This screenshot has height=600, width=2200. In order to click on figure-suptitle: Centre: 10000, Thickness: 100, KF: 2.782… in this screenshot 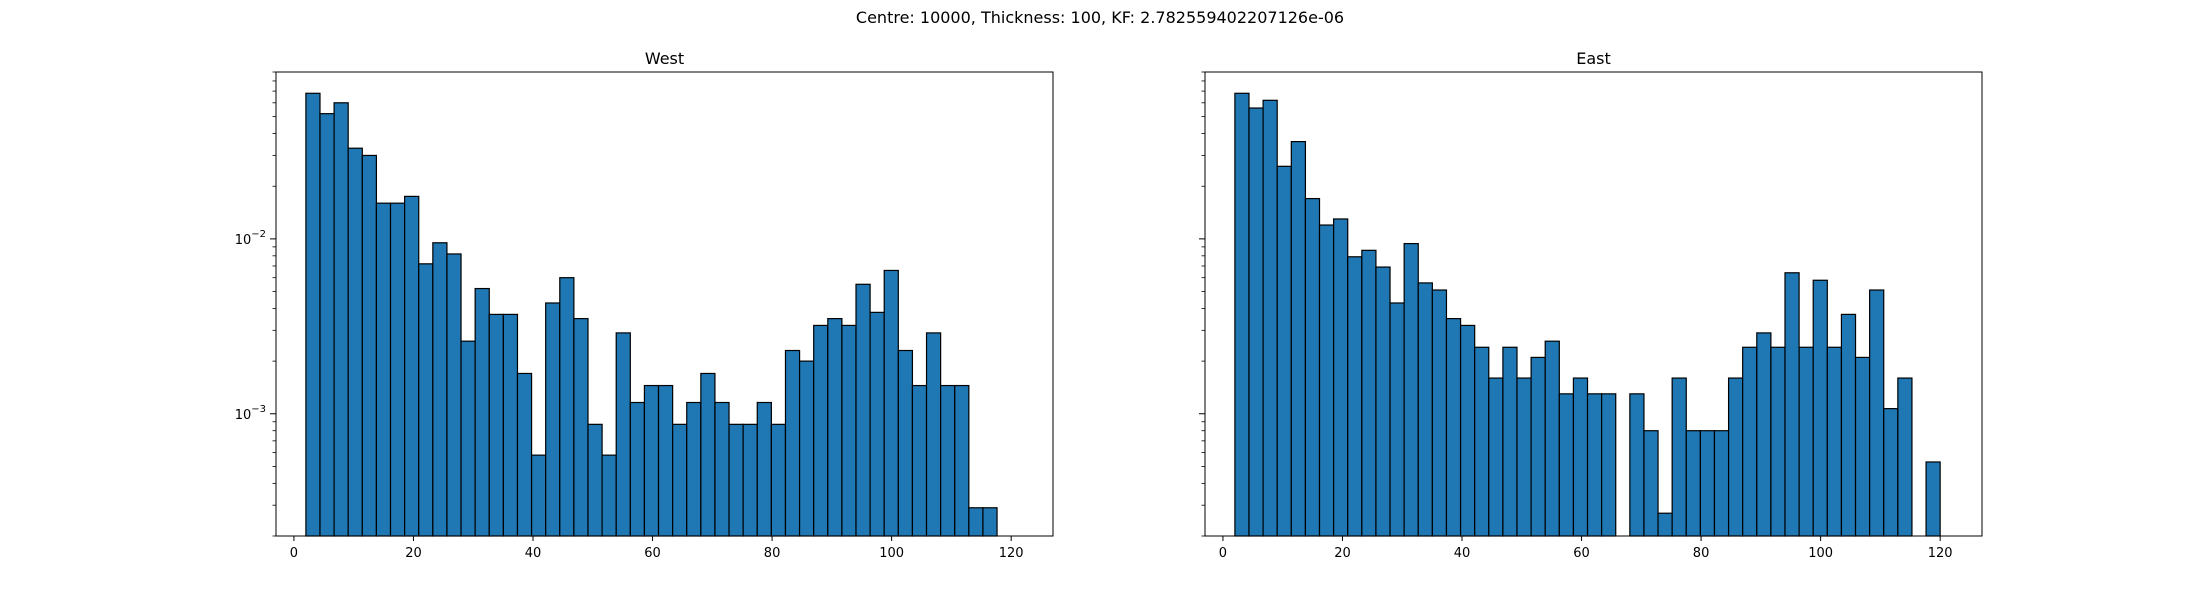, I will do `click(1100, 17)`.